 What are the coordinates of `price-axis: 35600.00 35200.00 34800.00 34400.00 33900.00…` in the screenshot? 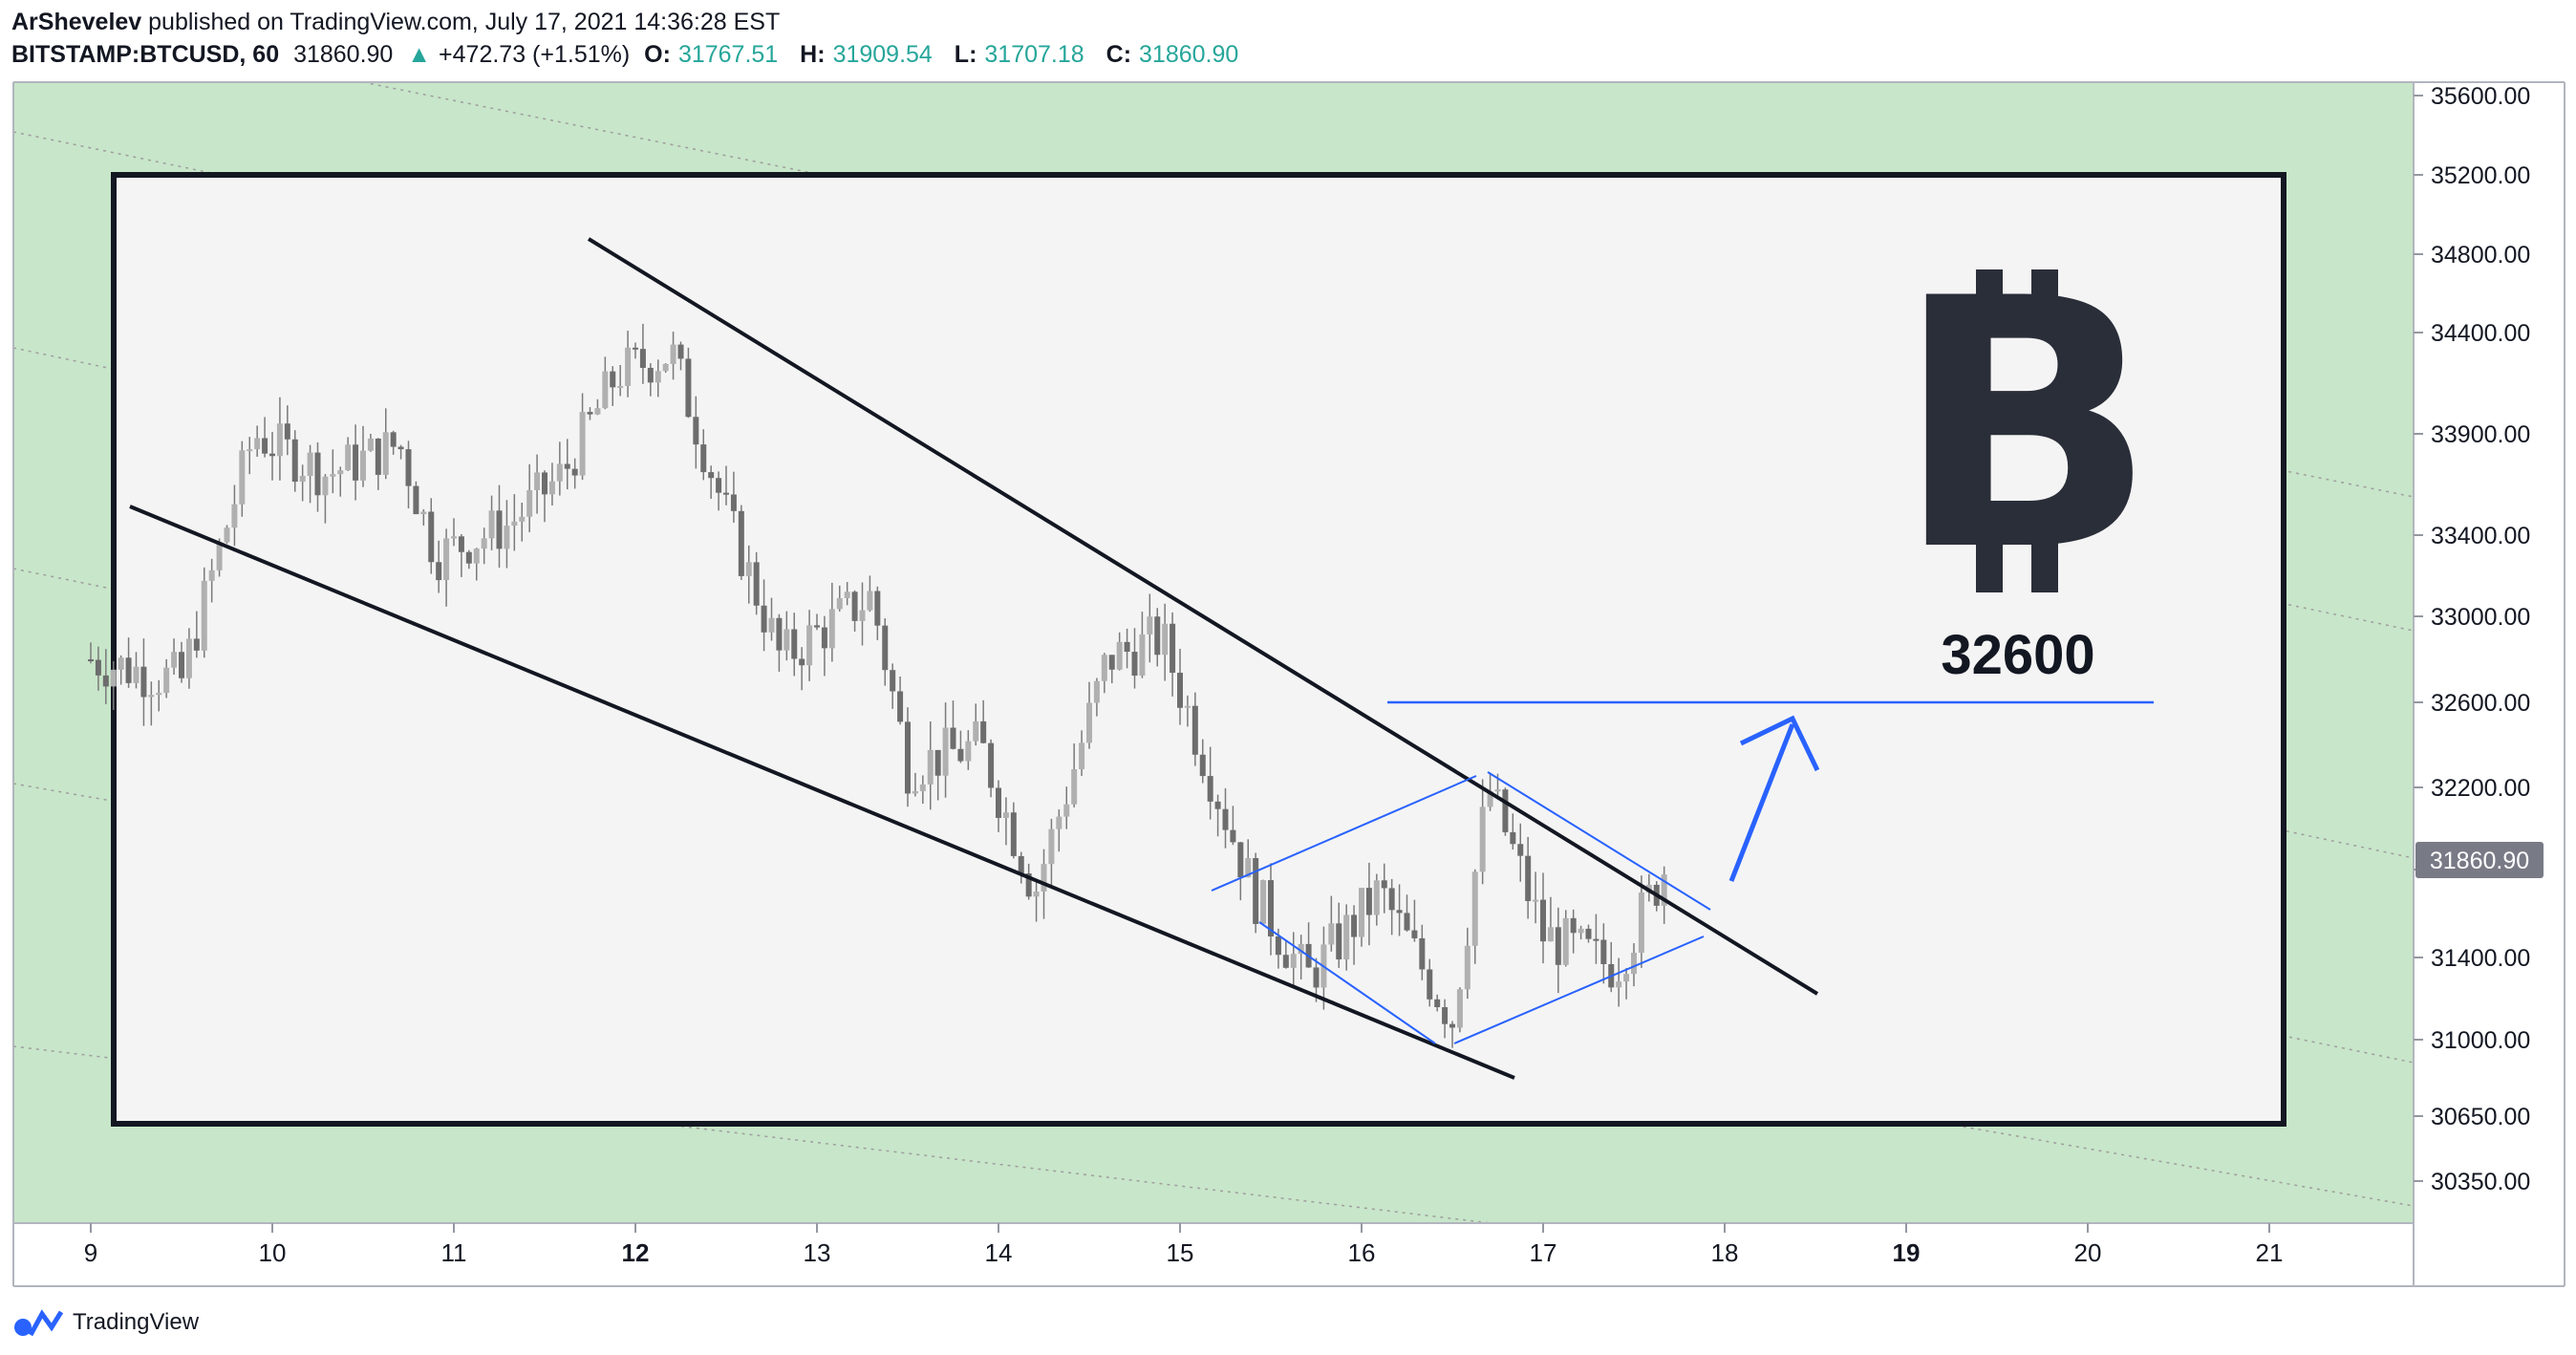 It's located at (2472, 639).